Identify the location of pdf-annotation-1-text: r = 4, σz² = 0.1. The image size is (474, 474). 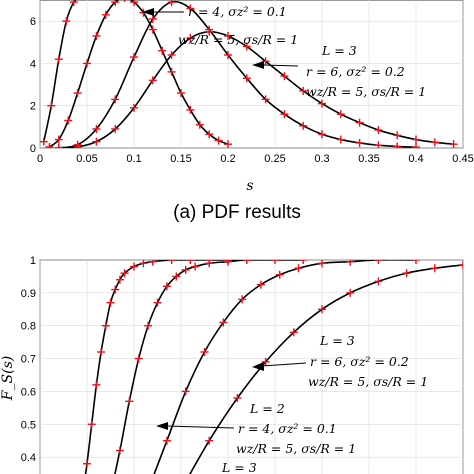
(237, 11).